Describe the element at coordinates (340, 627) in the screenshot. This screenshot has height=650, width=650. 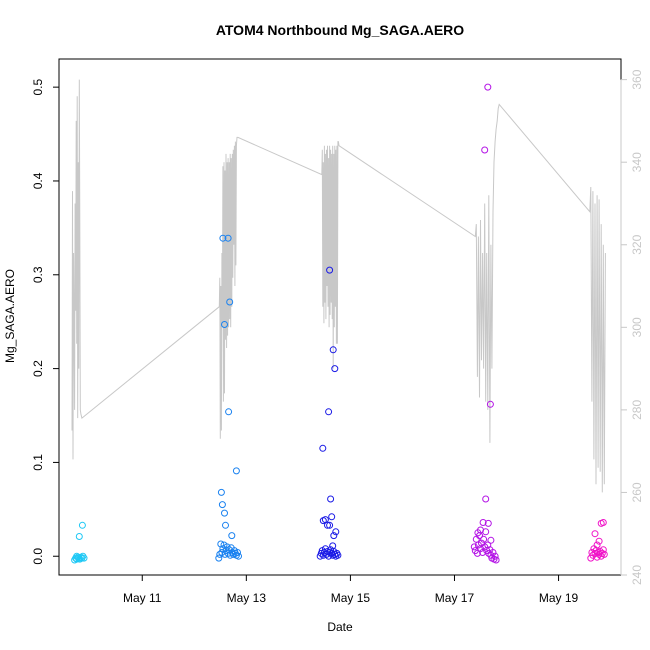
I see `x-axis-label: Date` at that location.